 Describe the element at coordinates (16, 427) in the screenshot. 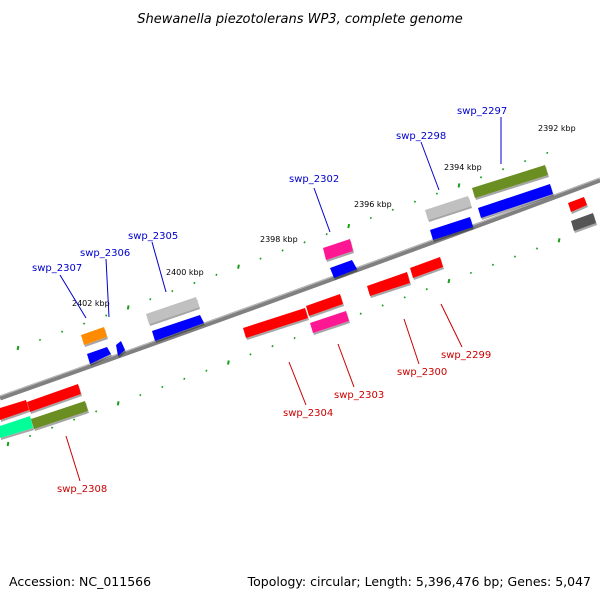

I see `gene-spring-green-feature` at that location.